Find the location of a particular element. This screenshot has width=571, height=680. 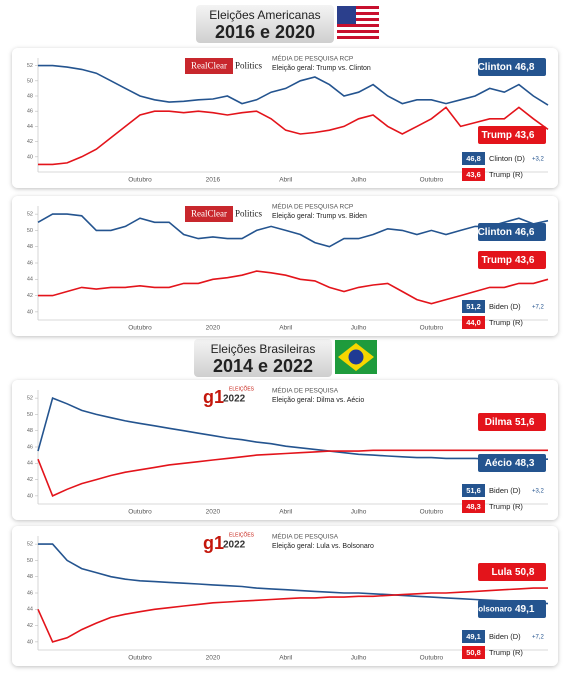

chart-subtitle: Eleição geral: Trump vs. Clinton is located at coordinates (321, 68).